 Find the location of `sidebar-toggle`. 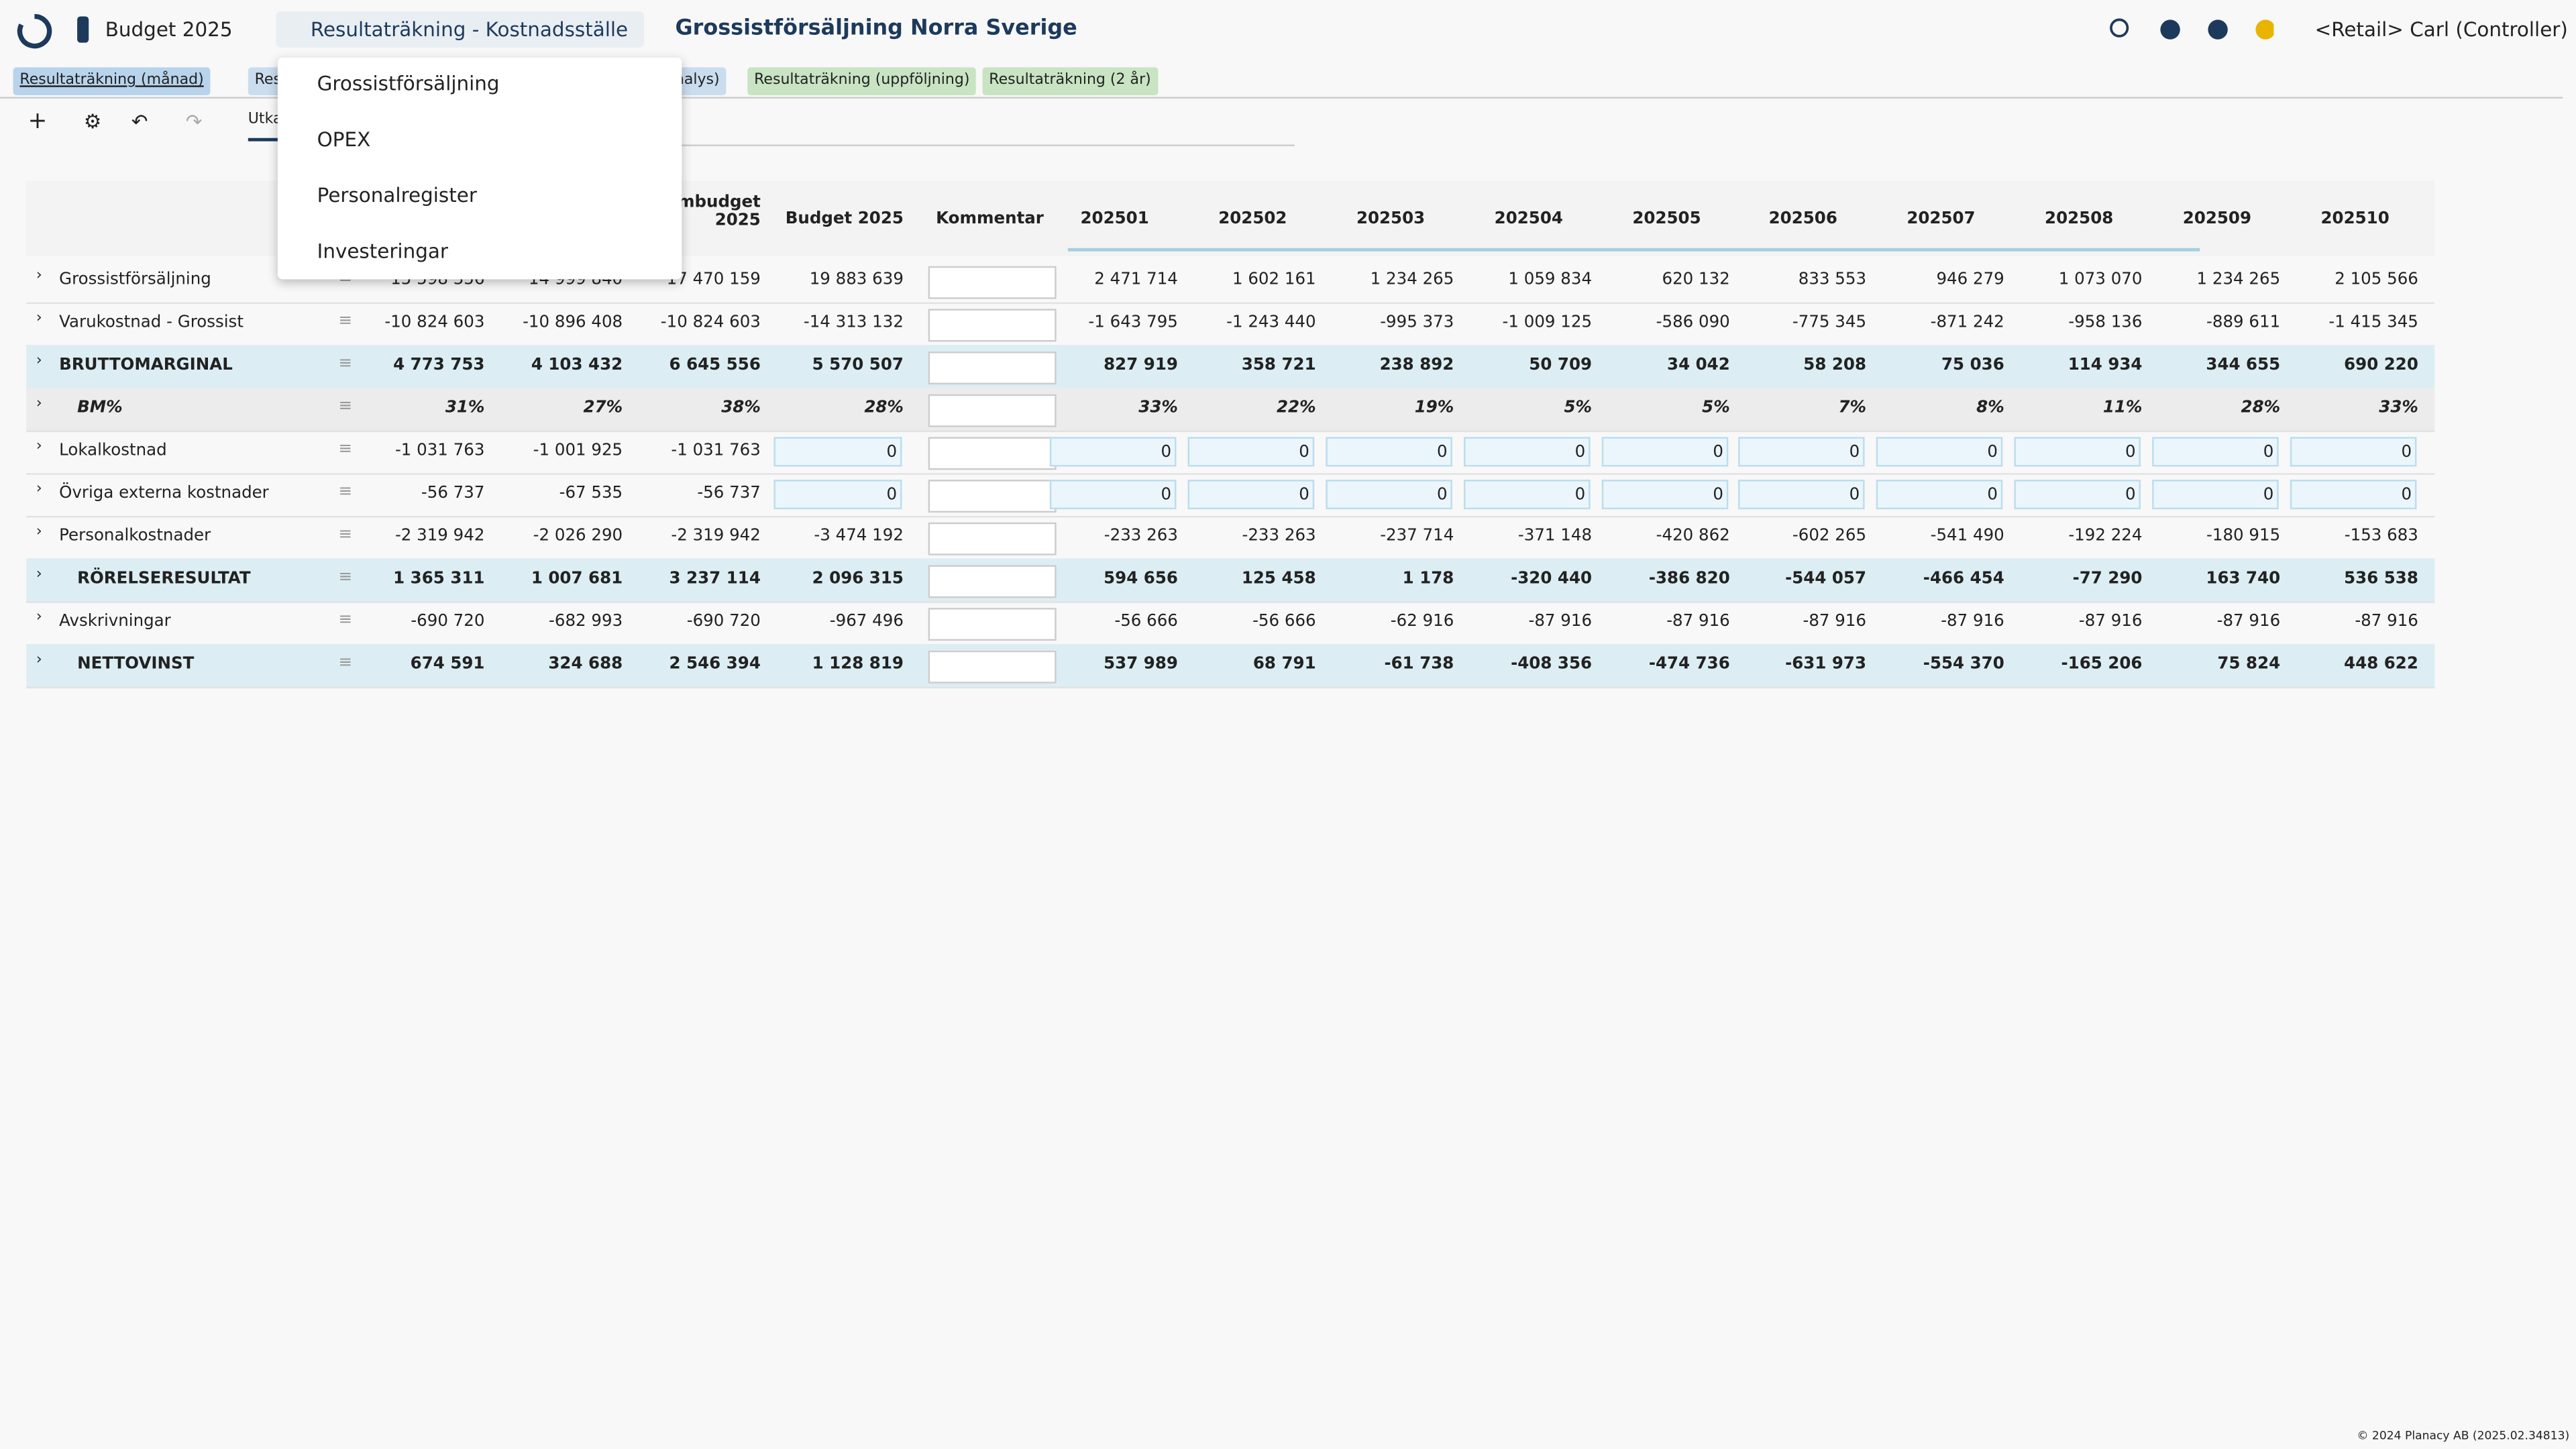

sidebar-toggle is located at coordinates (83, 29).